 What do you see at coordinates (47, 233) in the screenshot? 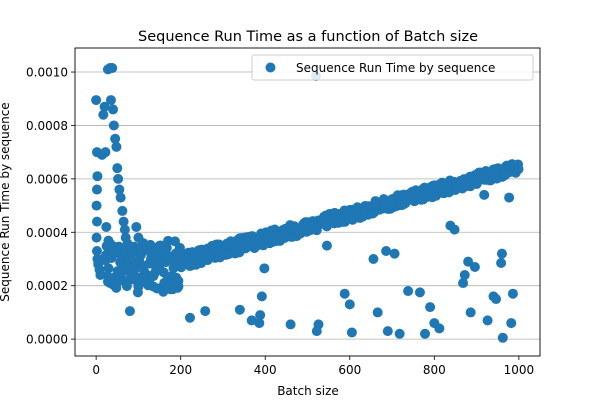
I see `y-tick-label: 0.0004` at bounding box center [47, 233].